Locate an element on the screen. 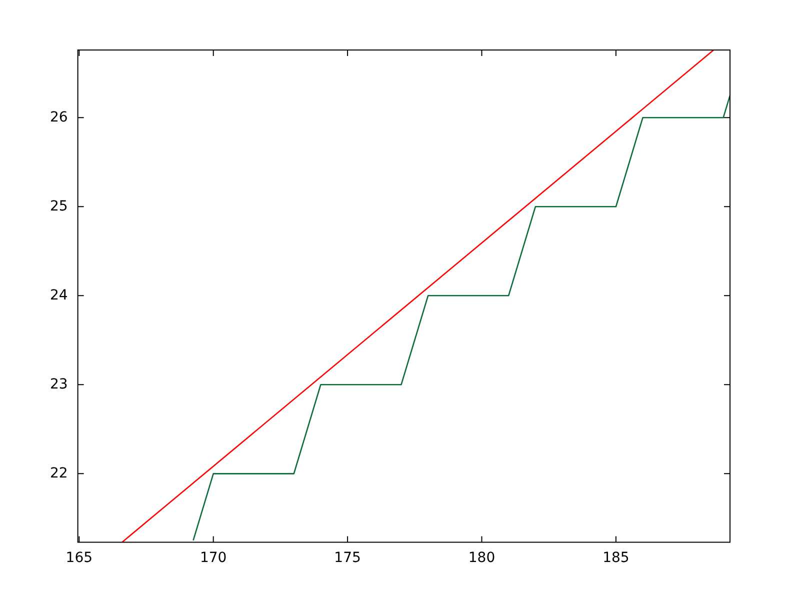 The height and width of the screenshot is (600, 800). y-tick-label: 22 is located at coordinates (59, 473).